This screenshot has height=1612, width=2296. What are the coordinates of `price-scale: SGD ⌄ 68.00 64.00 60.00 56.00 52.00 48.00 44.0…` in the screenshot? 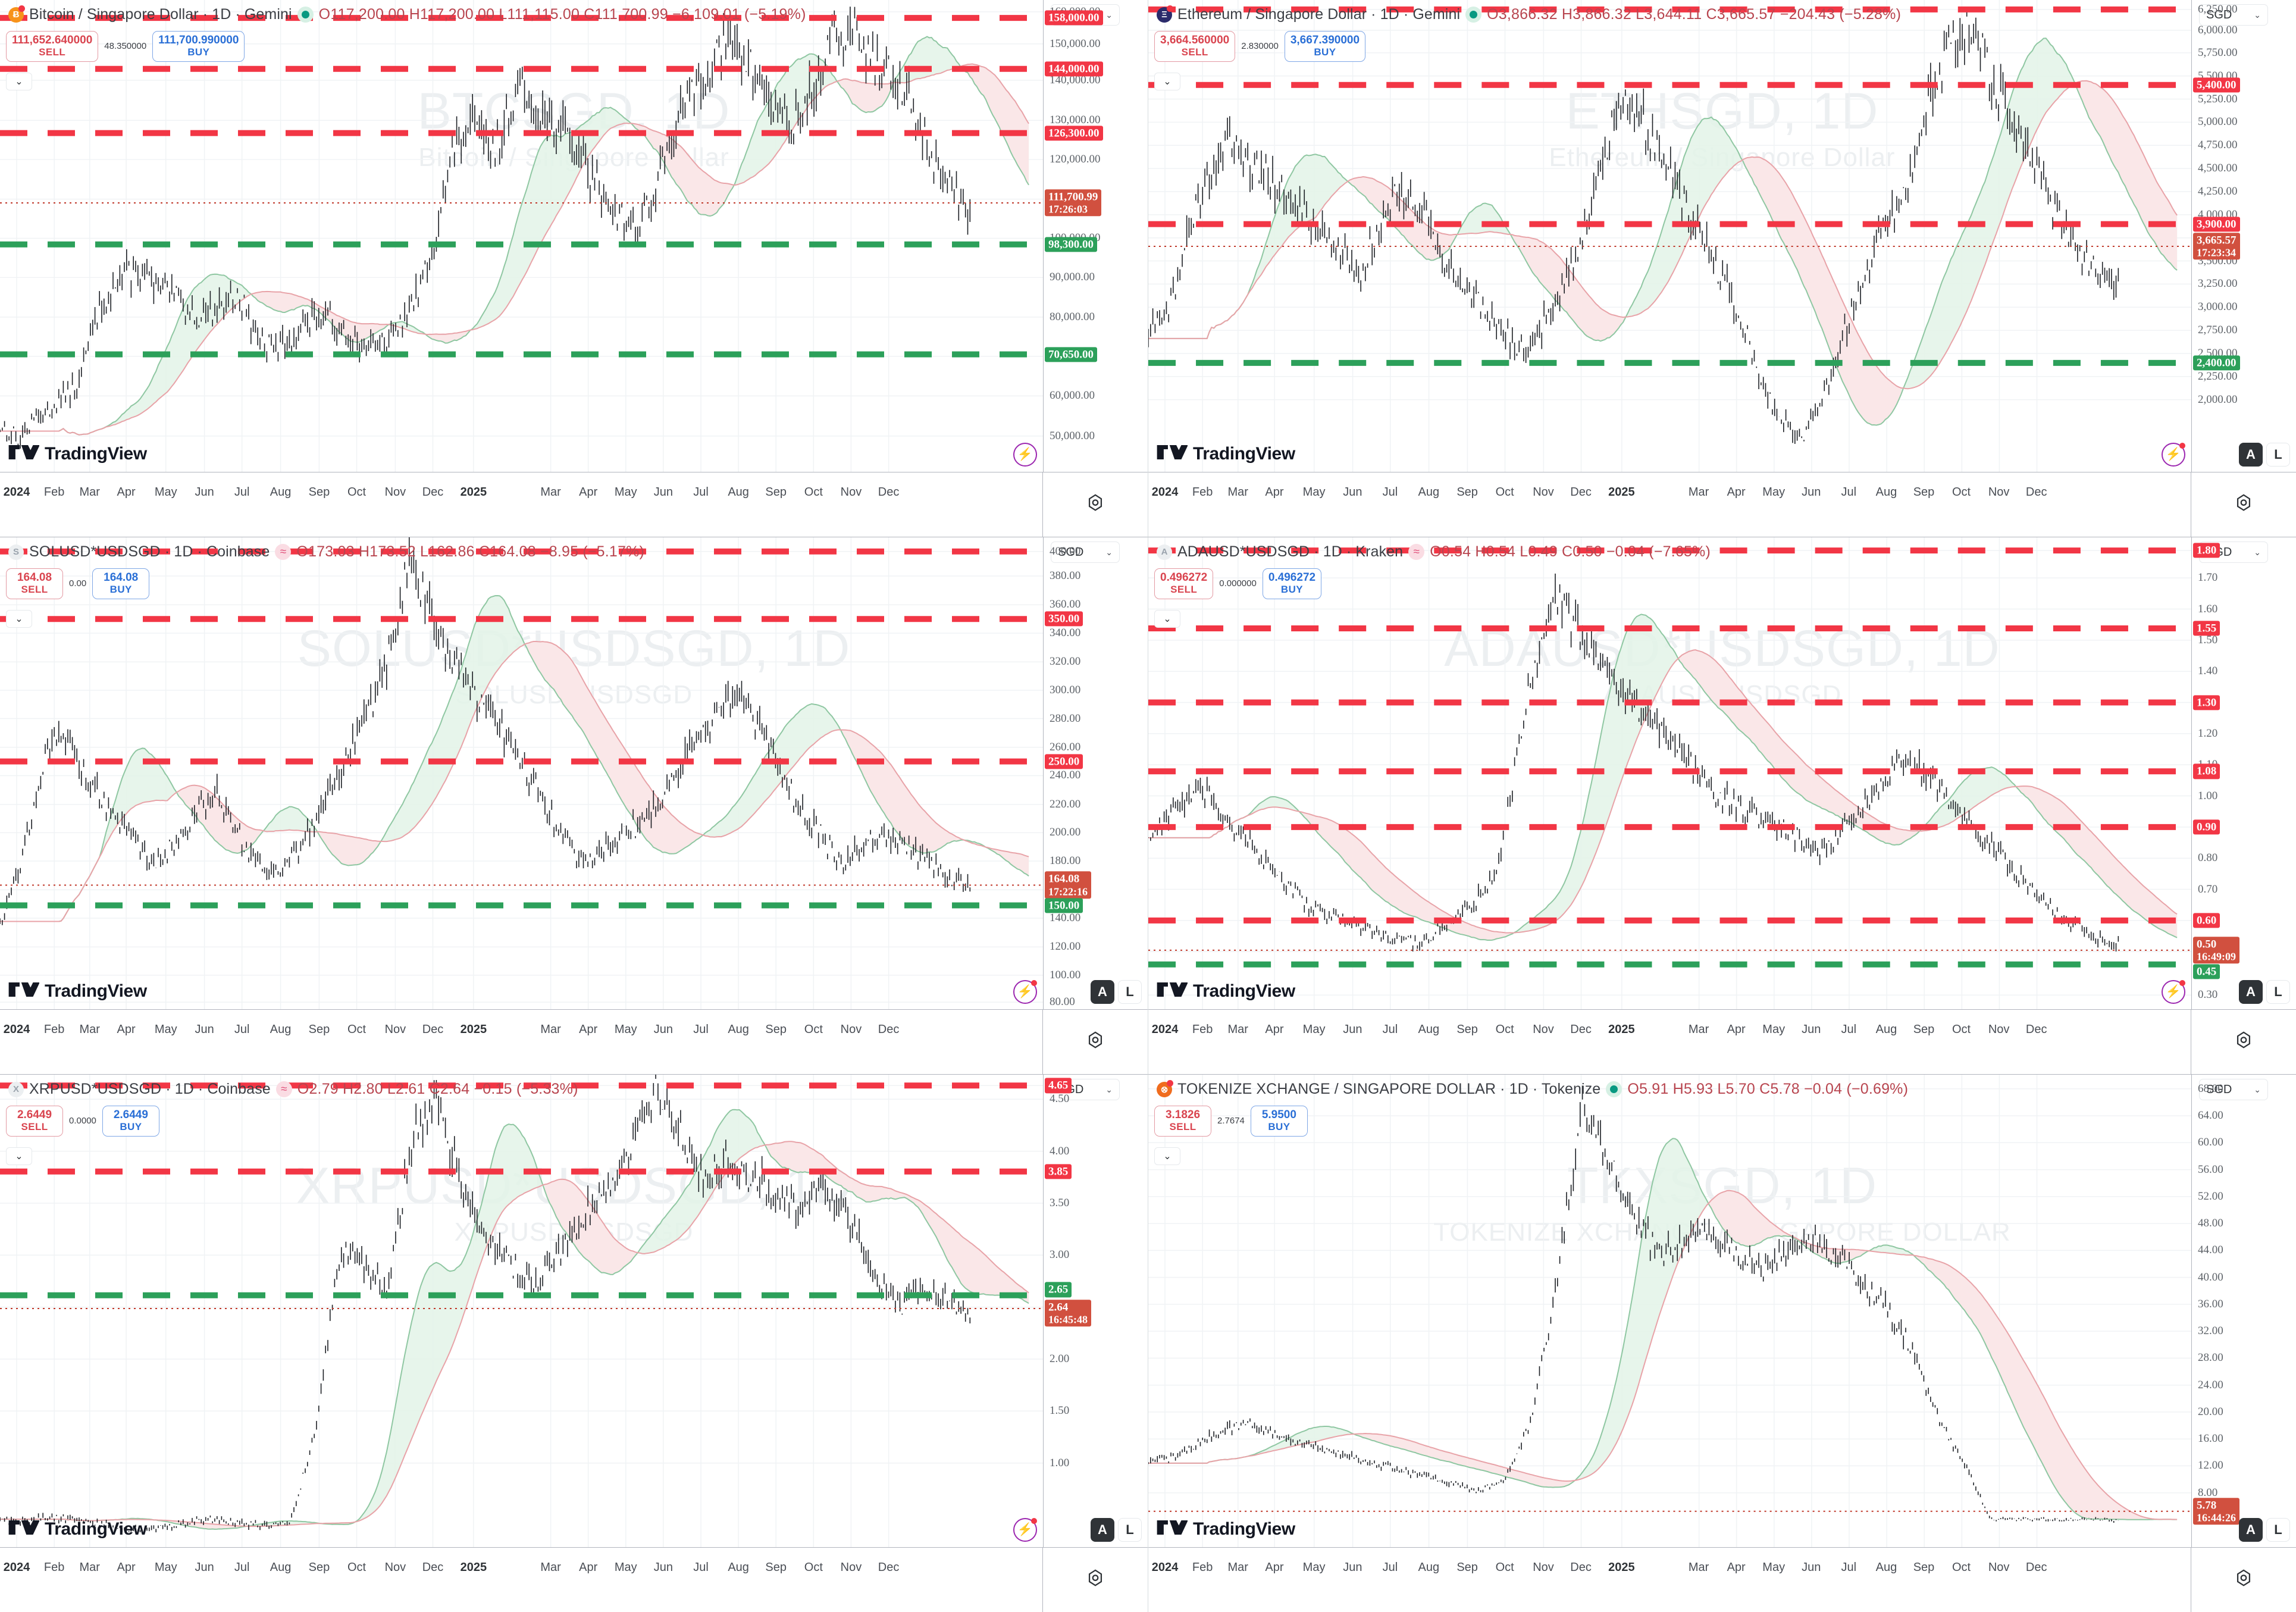 It's located at (2243, 1311).